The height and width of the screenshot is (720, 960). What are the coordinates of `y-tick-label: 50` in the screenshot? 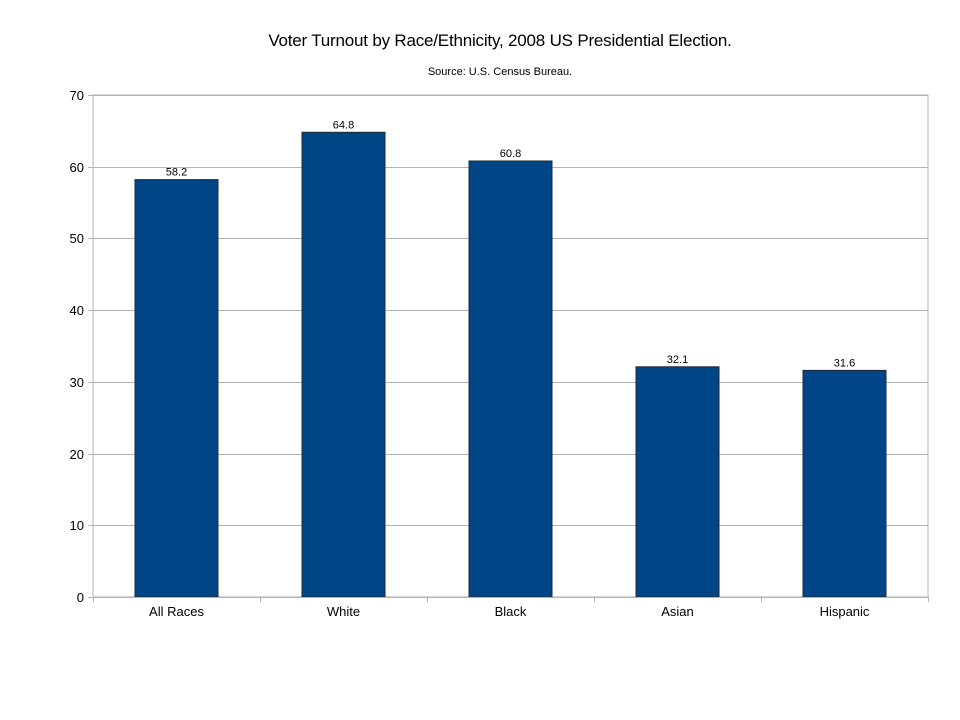 It's located at (77, 238).